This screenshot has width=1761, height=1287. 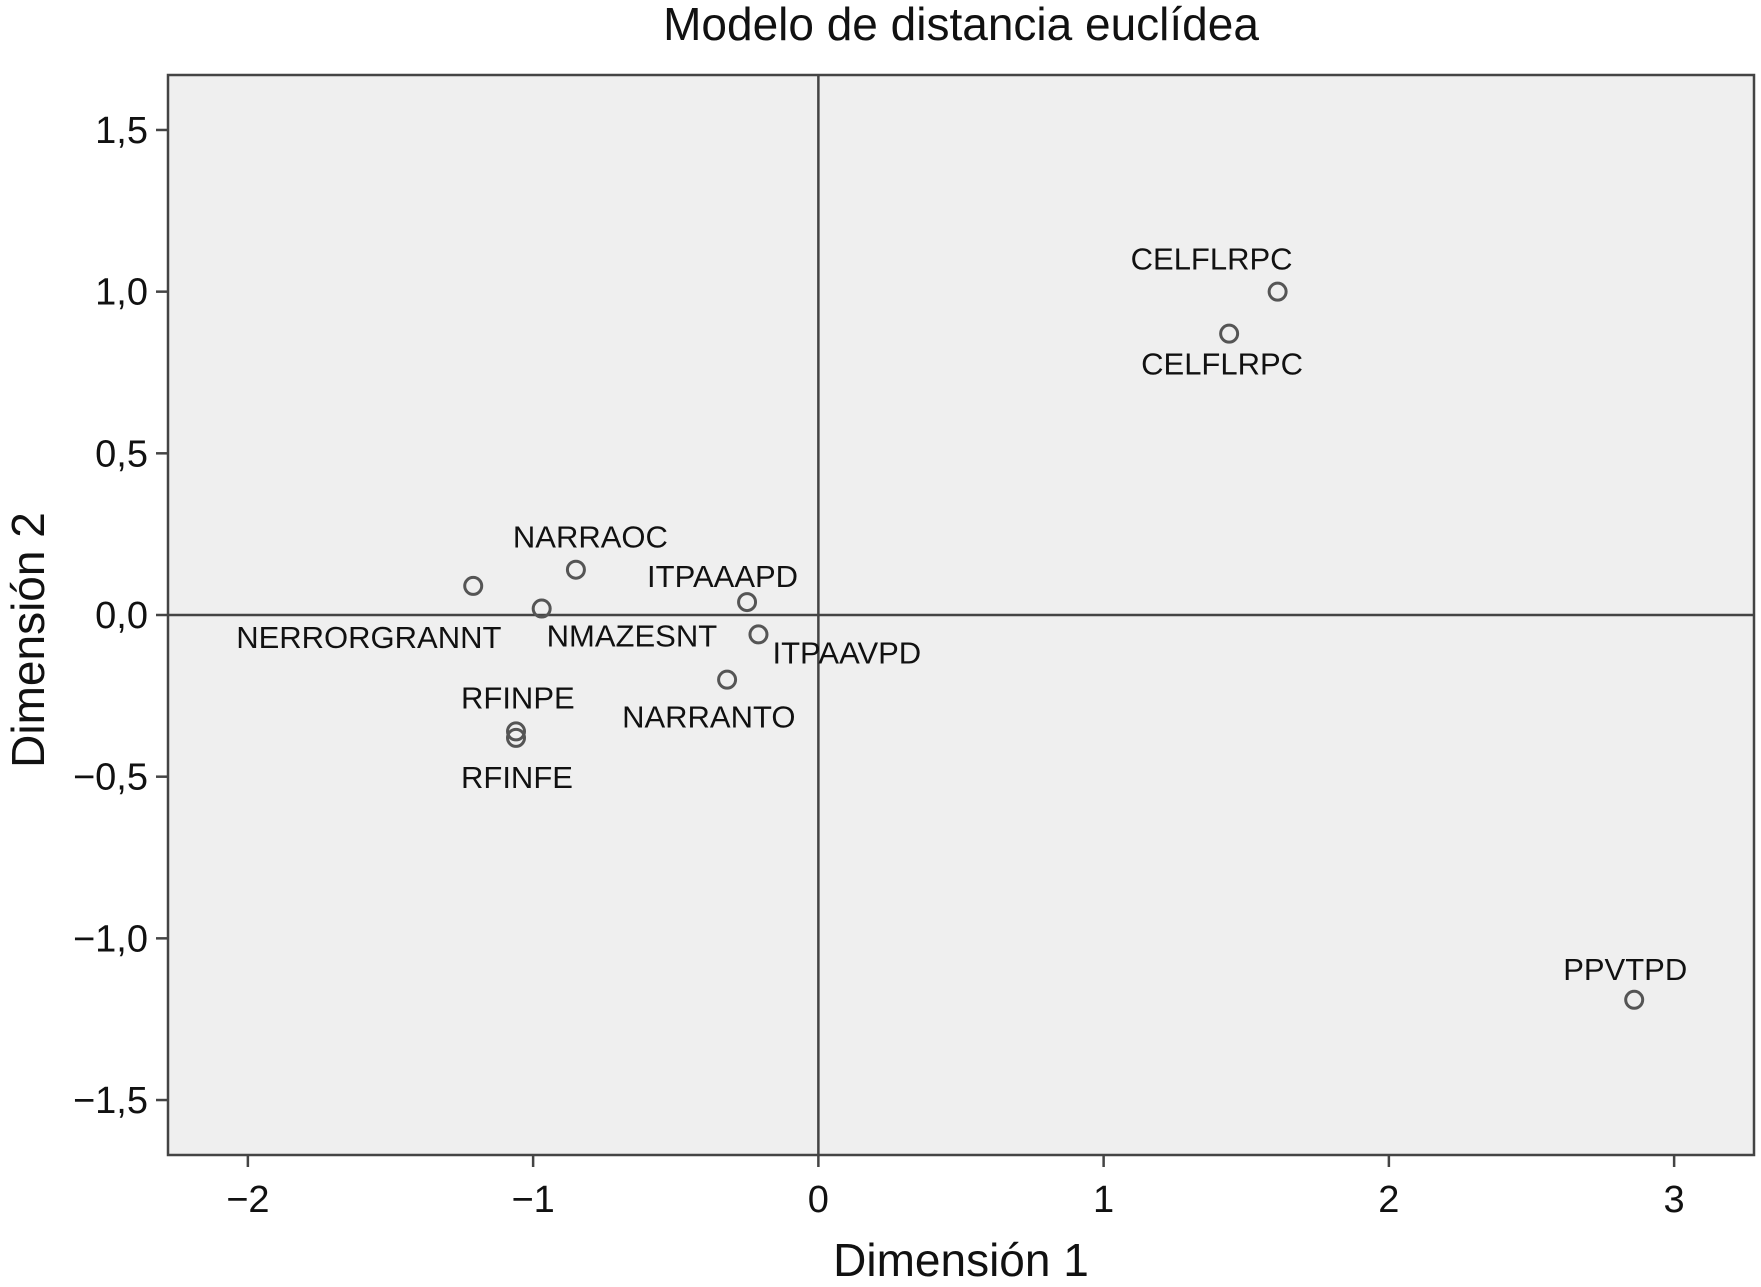 What do you see at coordinates (1674, 1200) in the screenshot?
I see `x-tick-label: 3` at bounding box center [1674, 1200].